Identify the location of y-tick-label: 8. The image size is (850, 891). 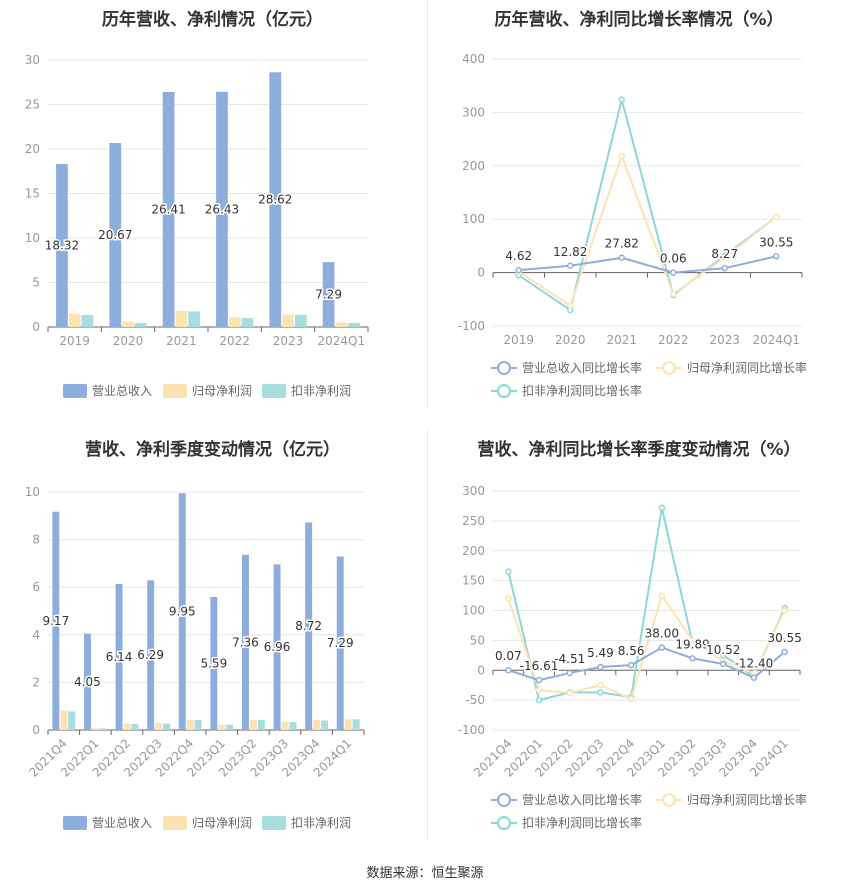
(36, 540).